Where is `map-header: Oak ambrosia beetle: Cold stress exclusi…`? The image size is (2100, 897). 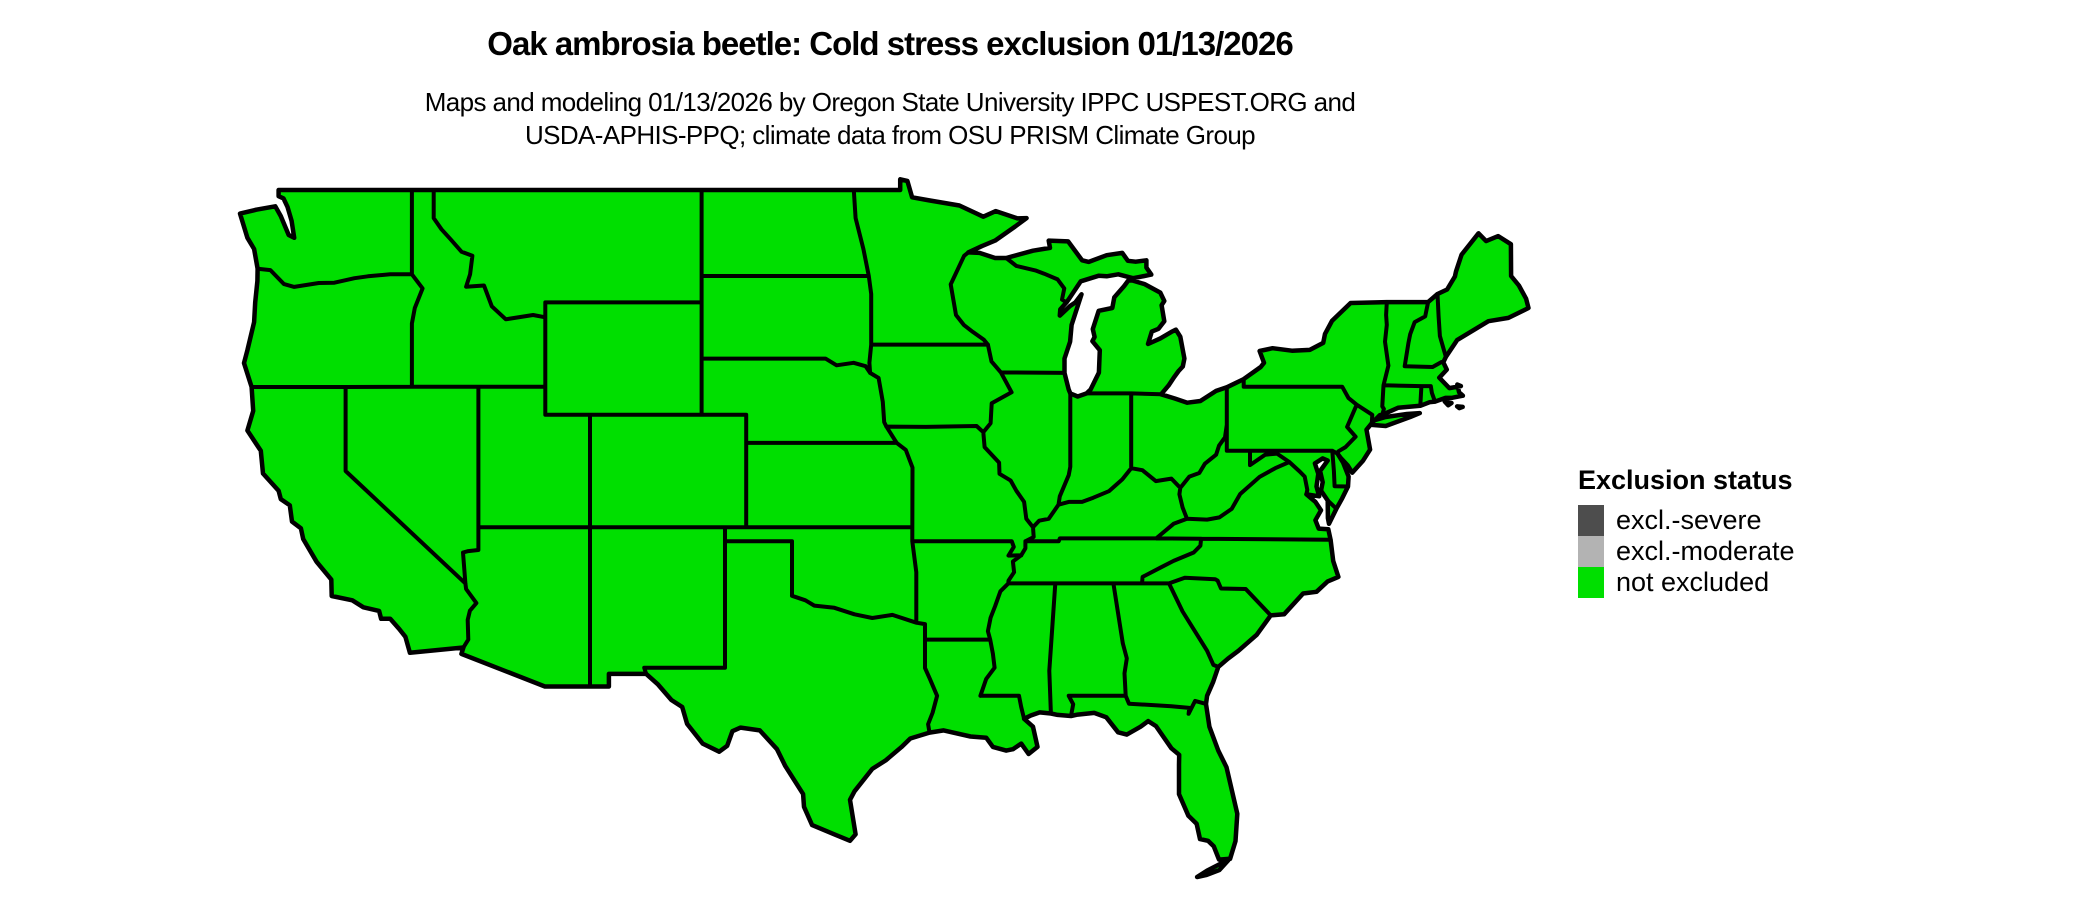 map-header: Oak ambrosia beetle: Cold stress exclusi… is located at coordinates (890, 88).